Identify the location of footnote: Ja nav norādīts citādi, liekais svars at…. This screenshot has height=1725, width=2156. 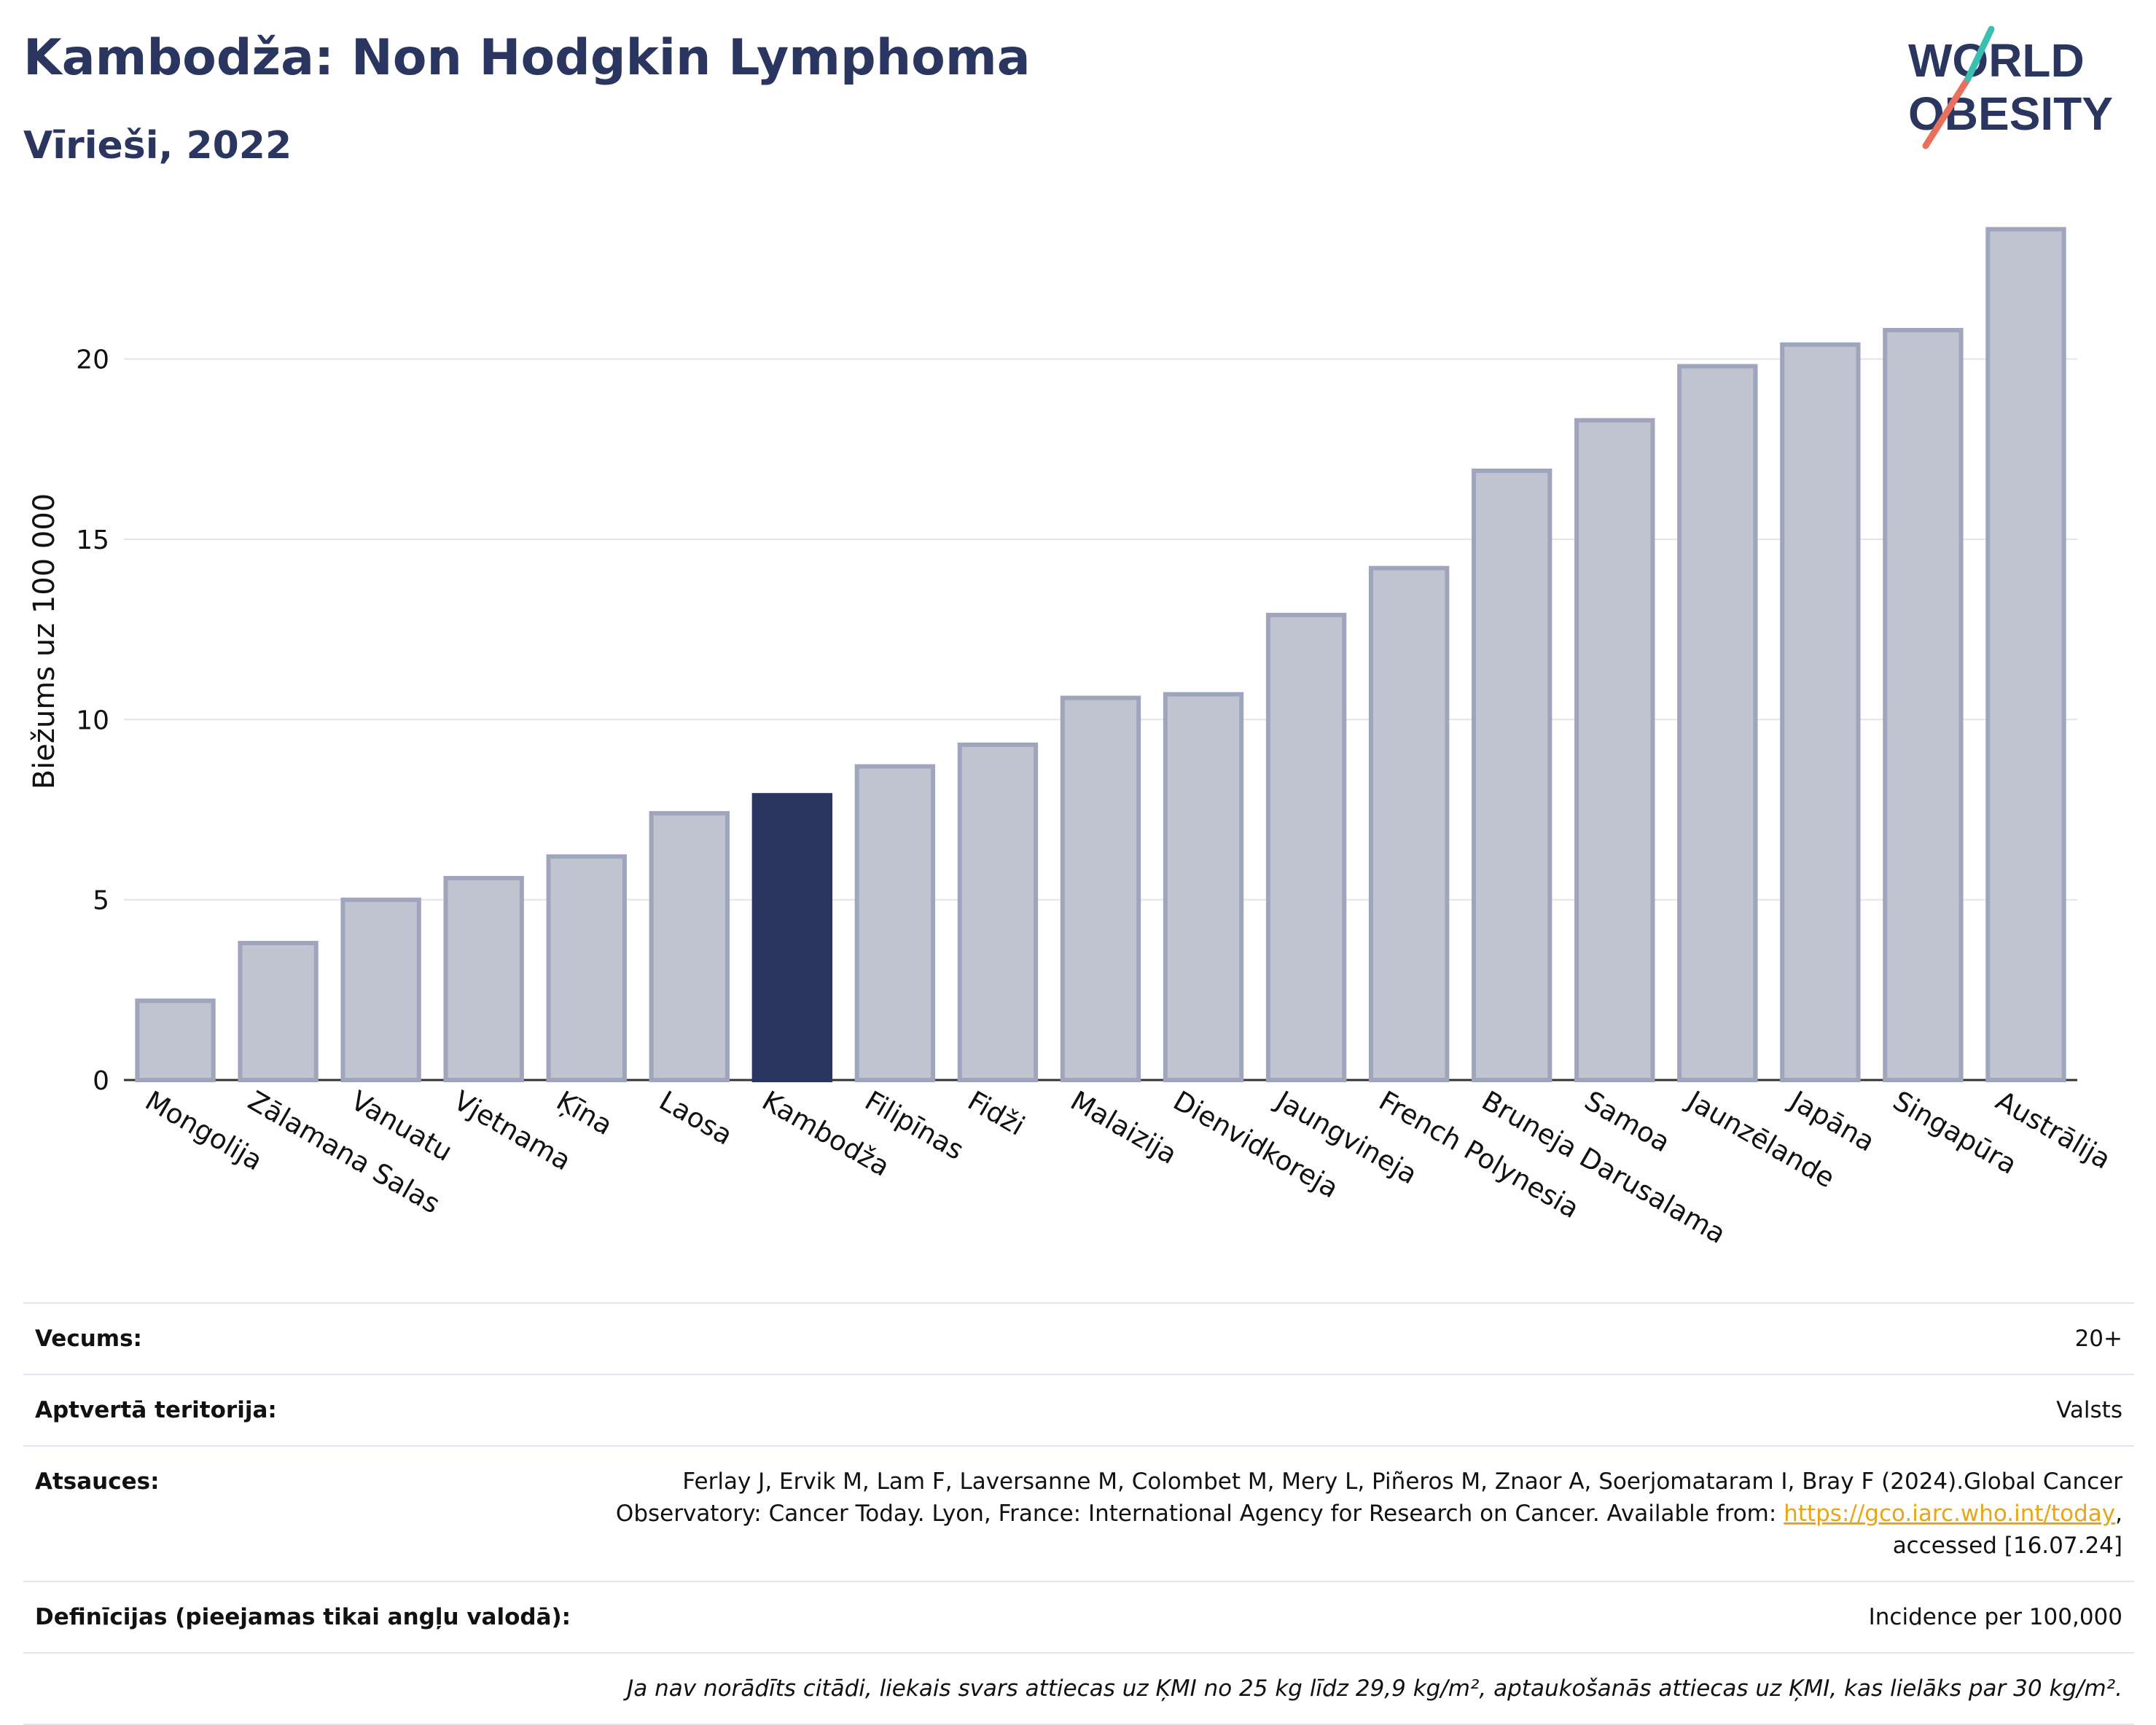
(1374, 1688).